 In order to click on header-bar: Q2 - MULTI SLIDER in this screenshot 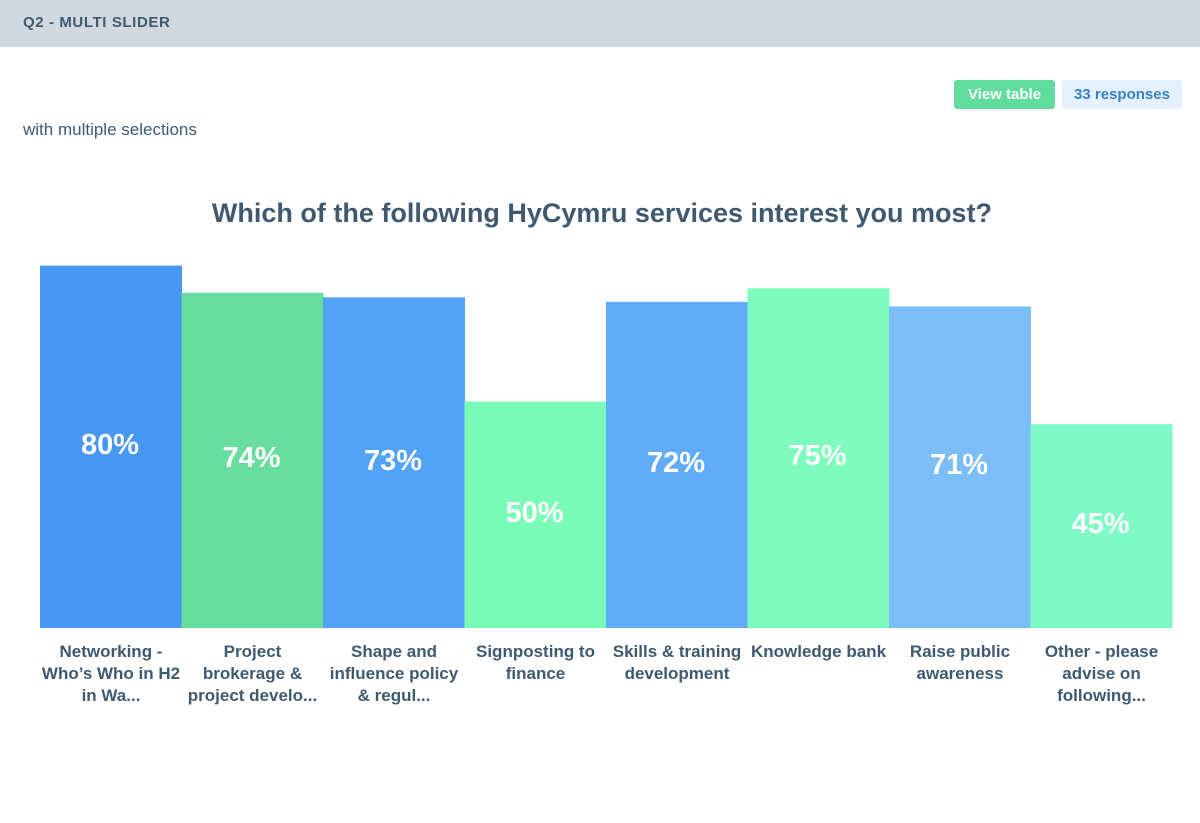, I will do `click(600, 23)`.